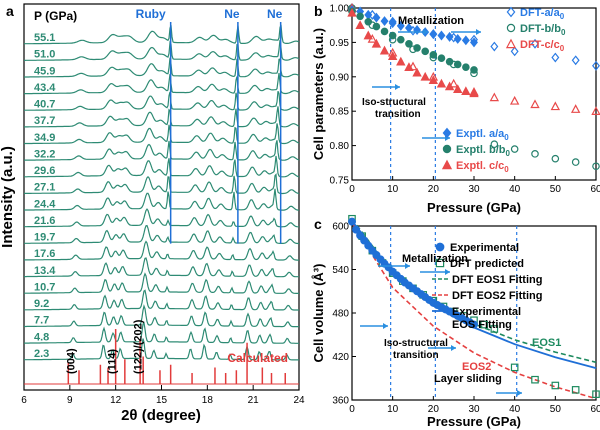  I want to click on pressure-label: 2.3, so click(41, 354).